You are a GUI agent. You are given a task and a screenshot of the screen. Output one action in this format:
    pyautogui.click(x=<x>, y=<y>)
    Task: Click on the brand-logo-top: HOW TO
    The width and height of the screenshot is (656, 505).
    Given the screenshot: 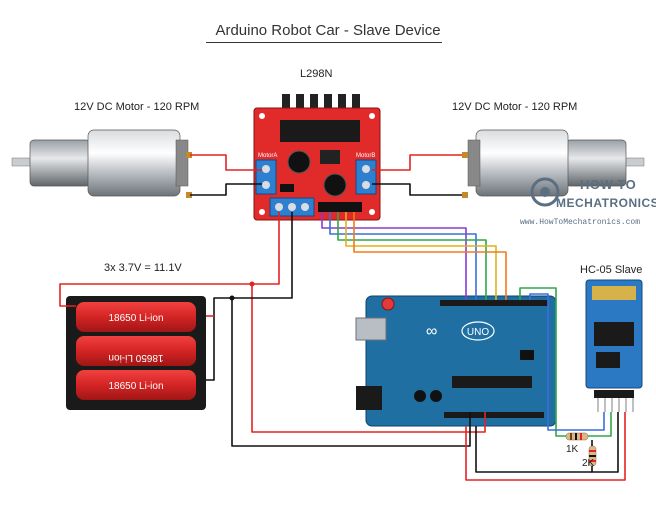 What is the action you would take?
    pyautogui.click(x=608, y=184)
    